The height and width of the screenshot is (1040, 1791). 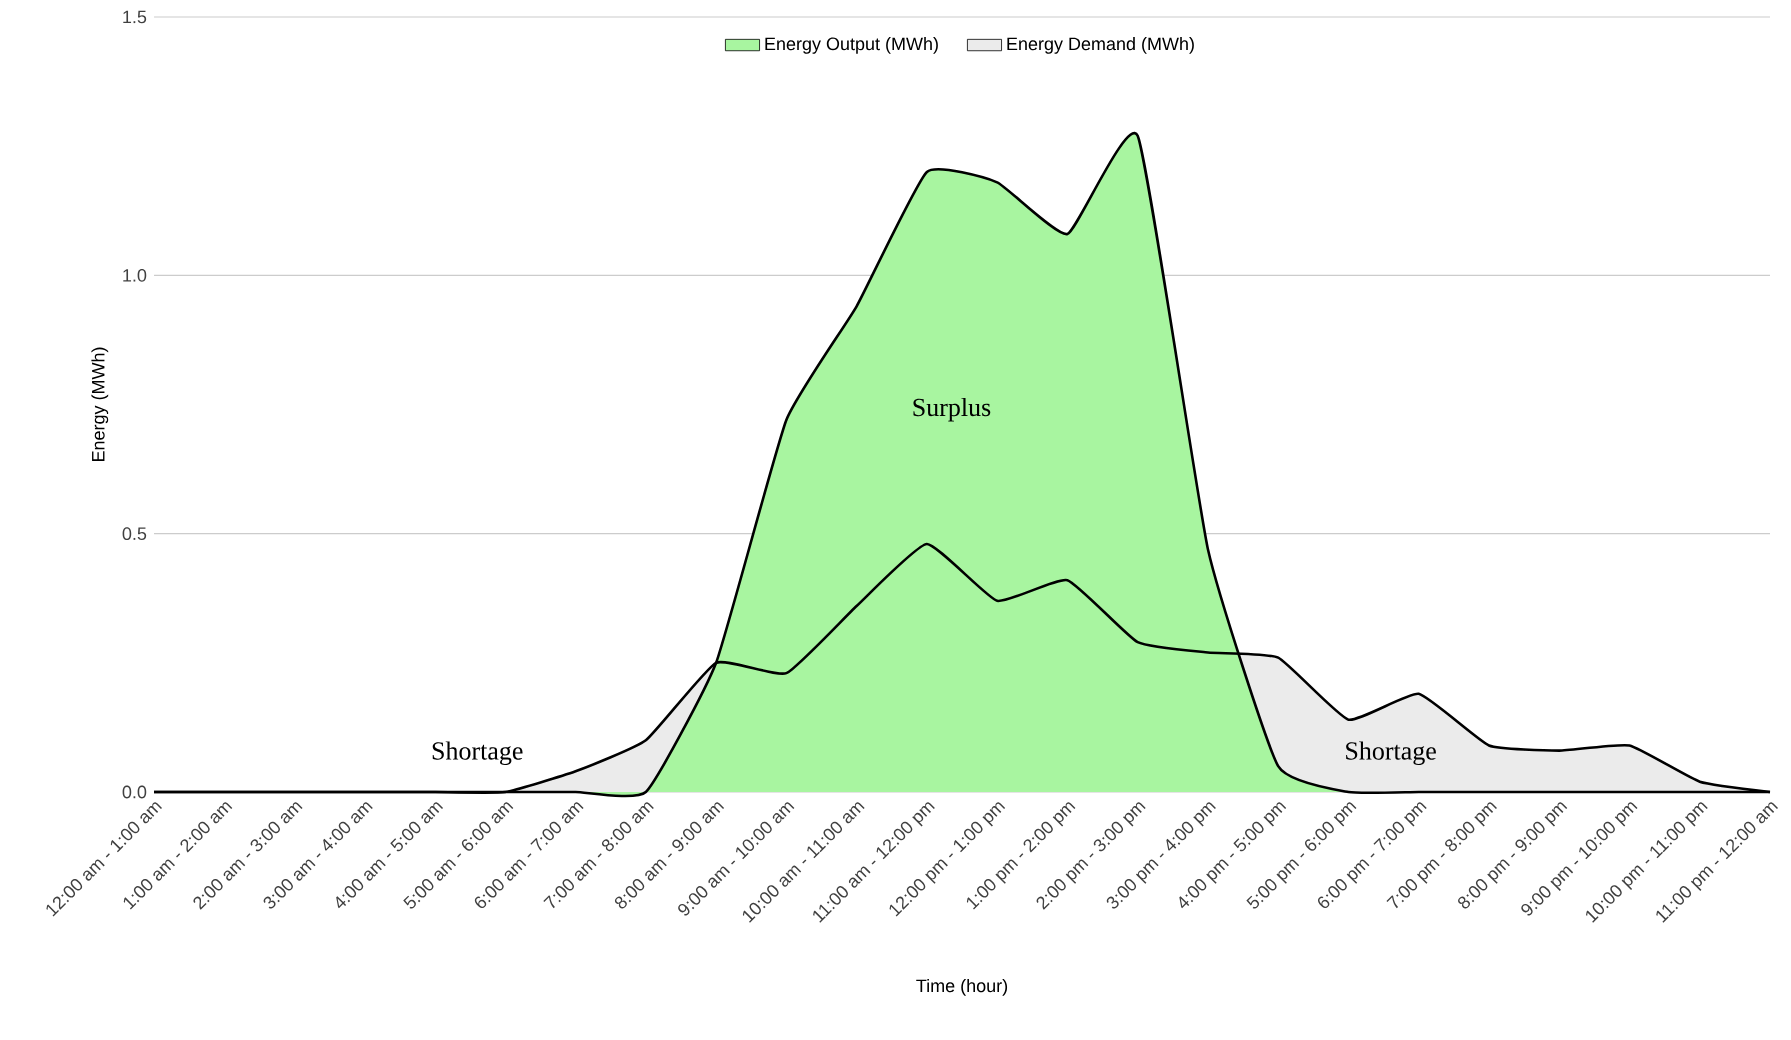 I want to click on y-tick-label: 0.5, so click(x=134, y=534).